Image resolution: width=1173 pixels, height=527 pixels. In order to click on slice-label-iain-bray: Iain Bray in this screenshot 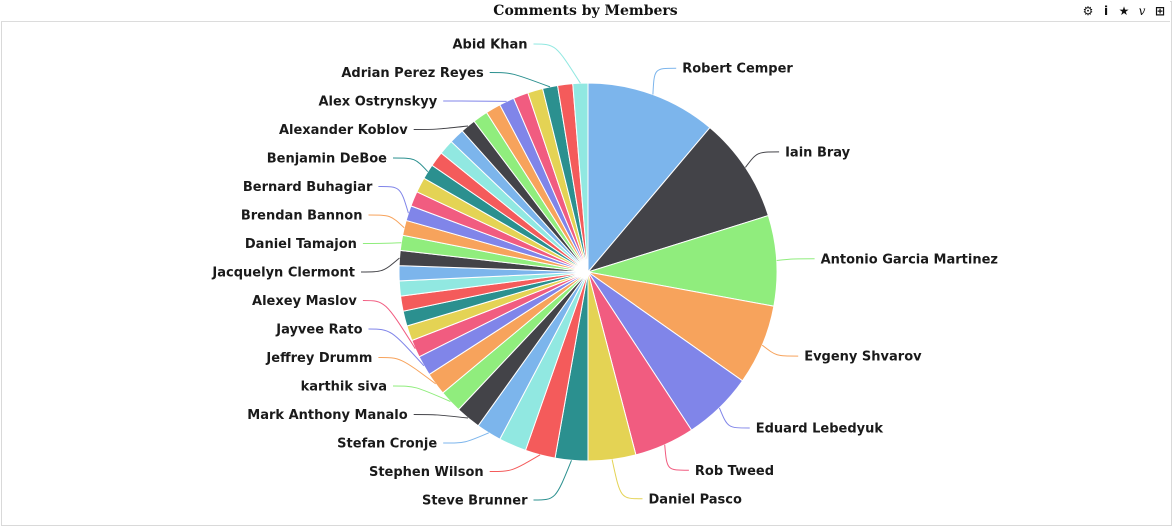, I will do `click(818, 152)`.